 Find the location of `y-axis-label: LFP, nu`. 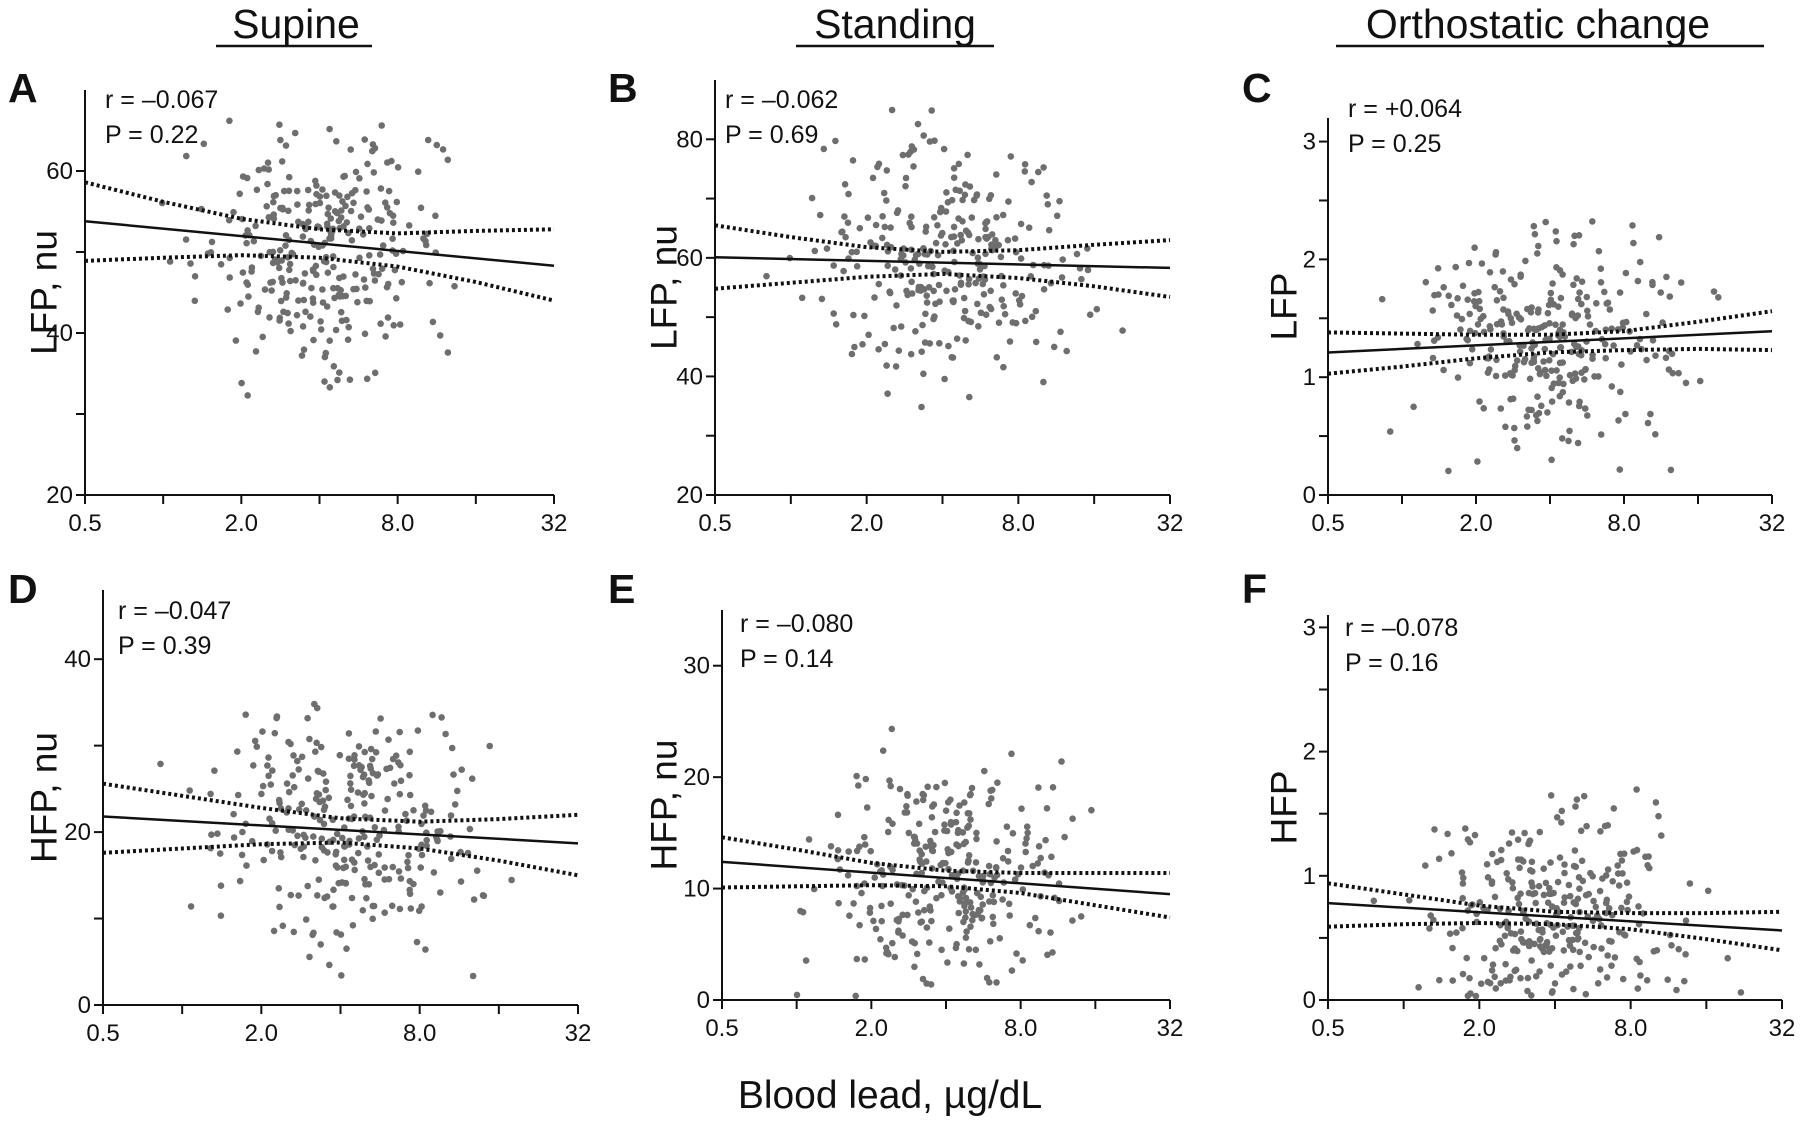

y-axis-label: LFP, nu is located at coordinates (43, 292).